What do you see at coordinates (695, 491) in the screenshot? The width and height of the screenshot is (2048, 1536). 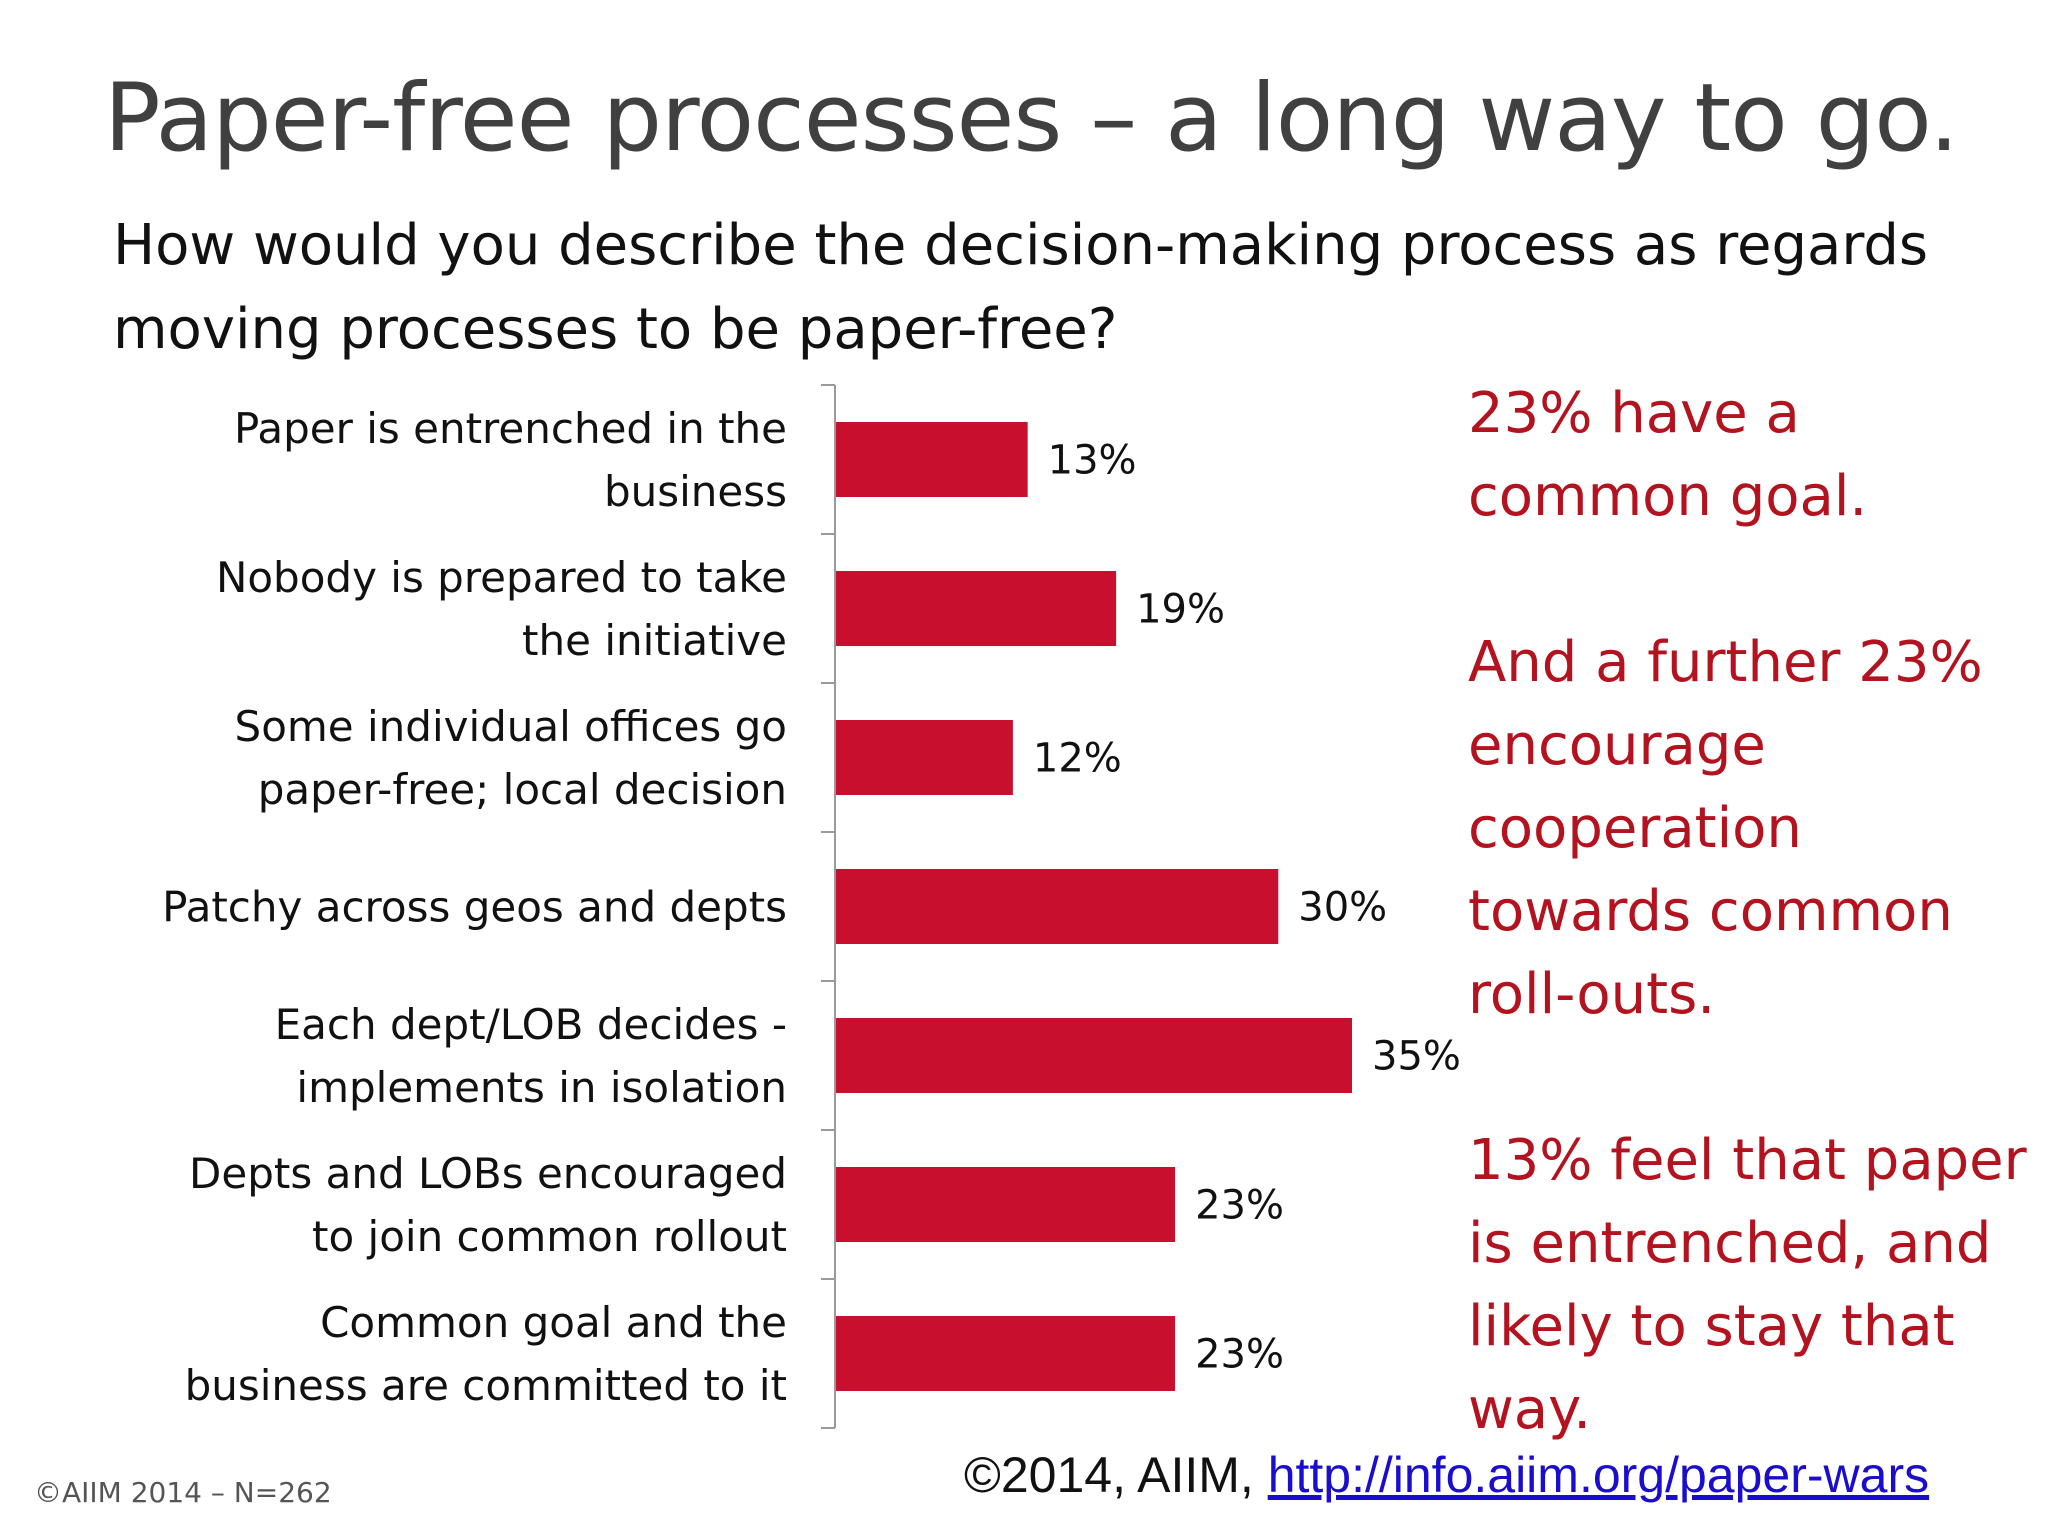 I see `category-label: business` at bounding box center [695, 491].